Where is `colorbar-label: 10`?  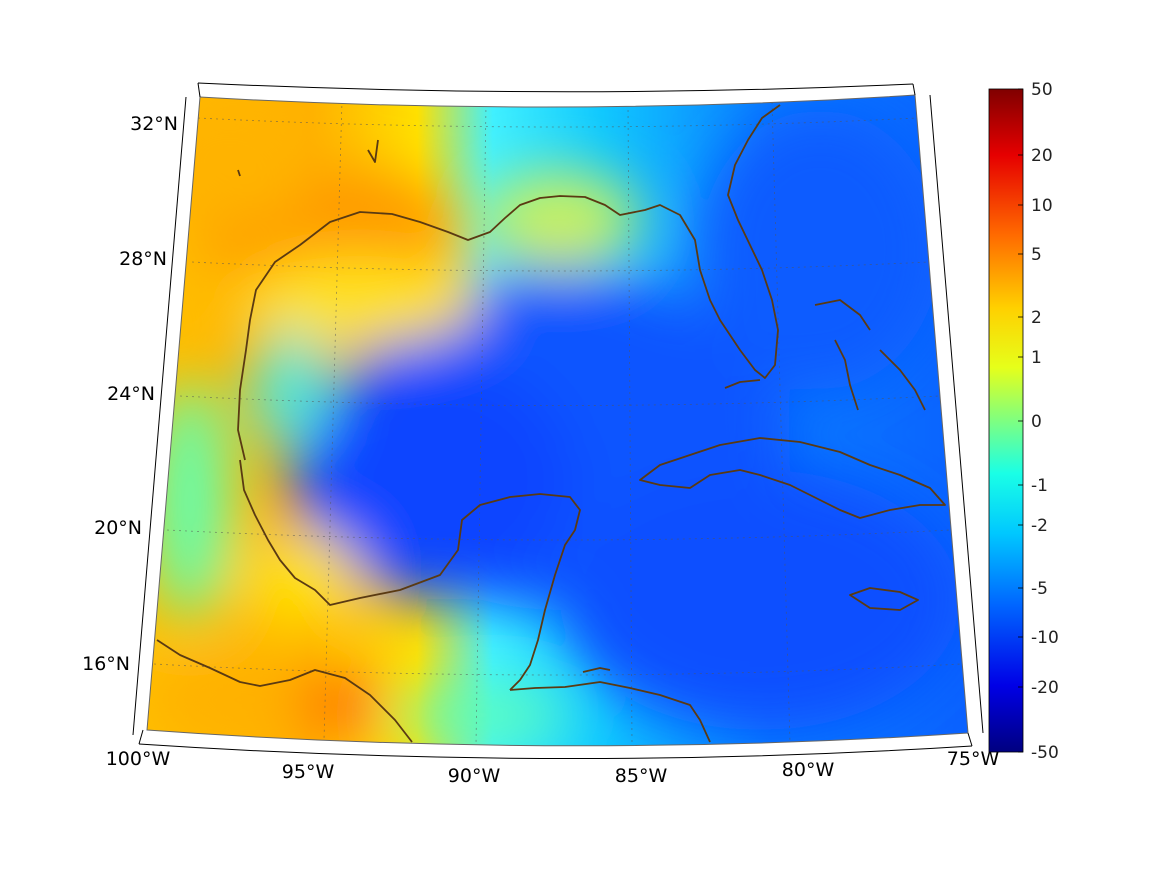 colorbar-label: 10 is located at coordinates (1042, 206).